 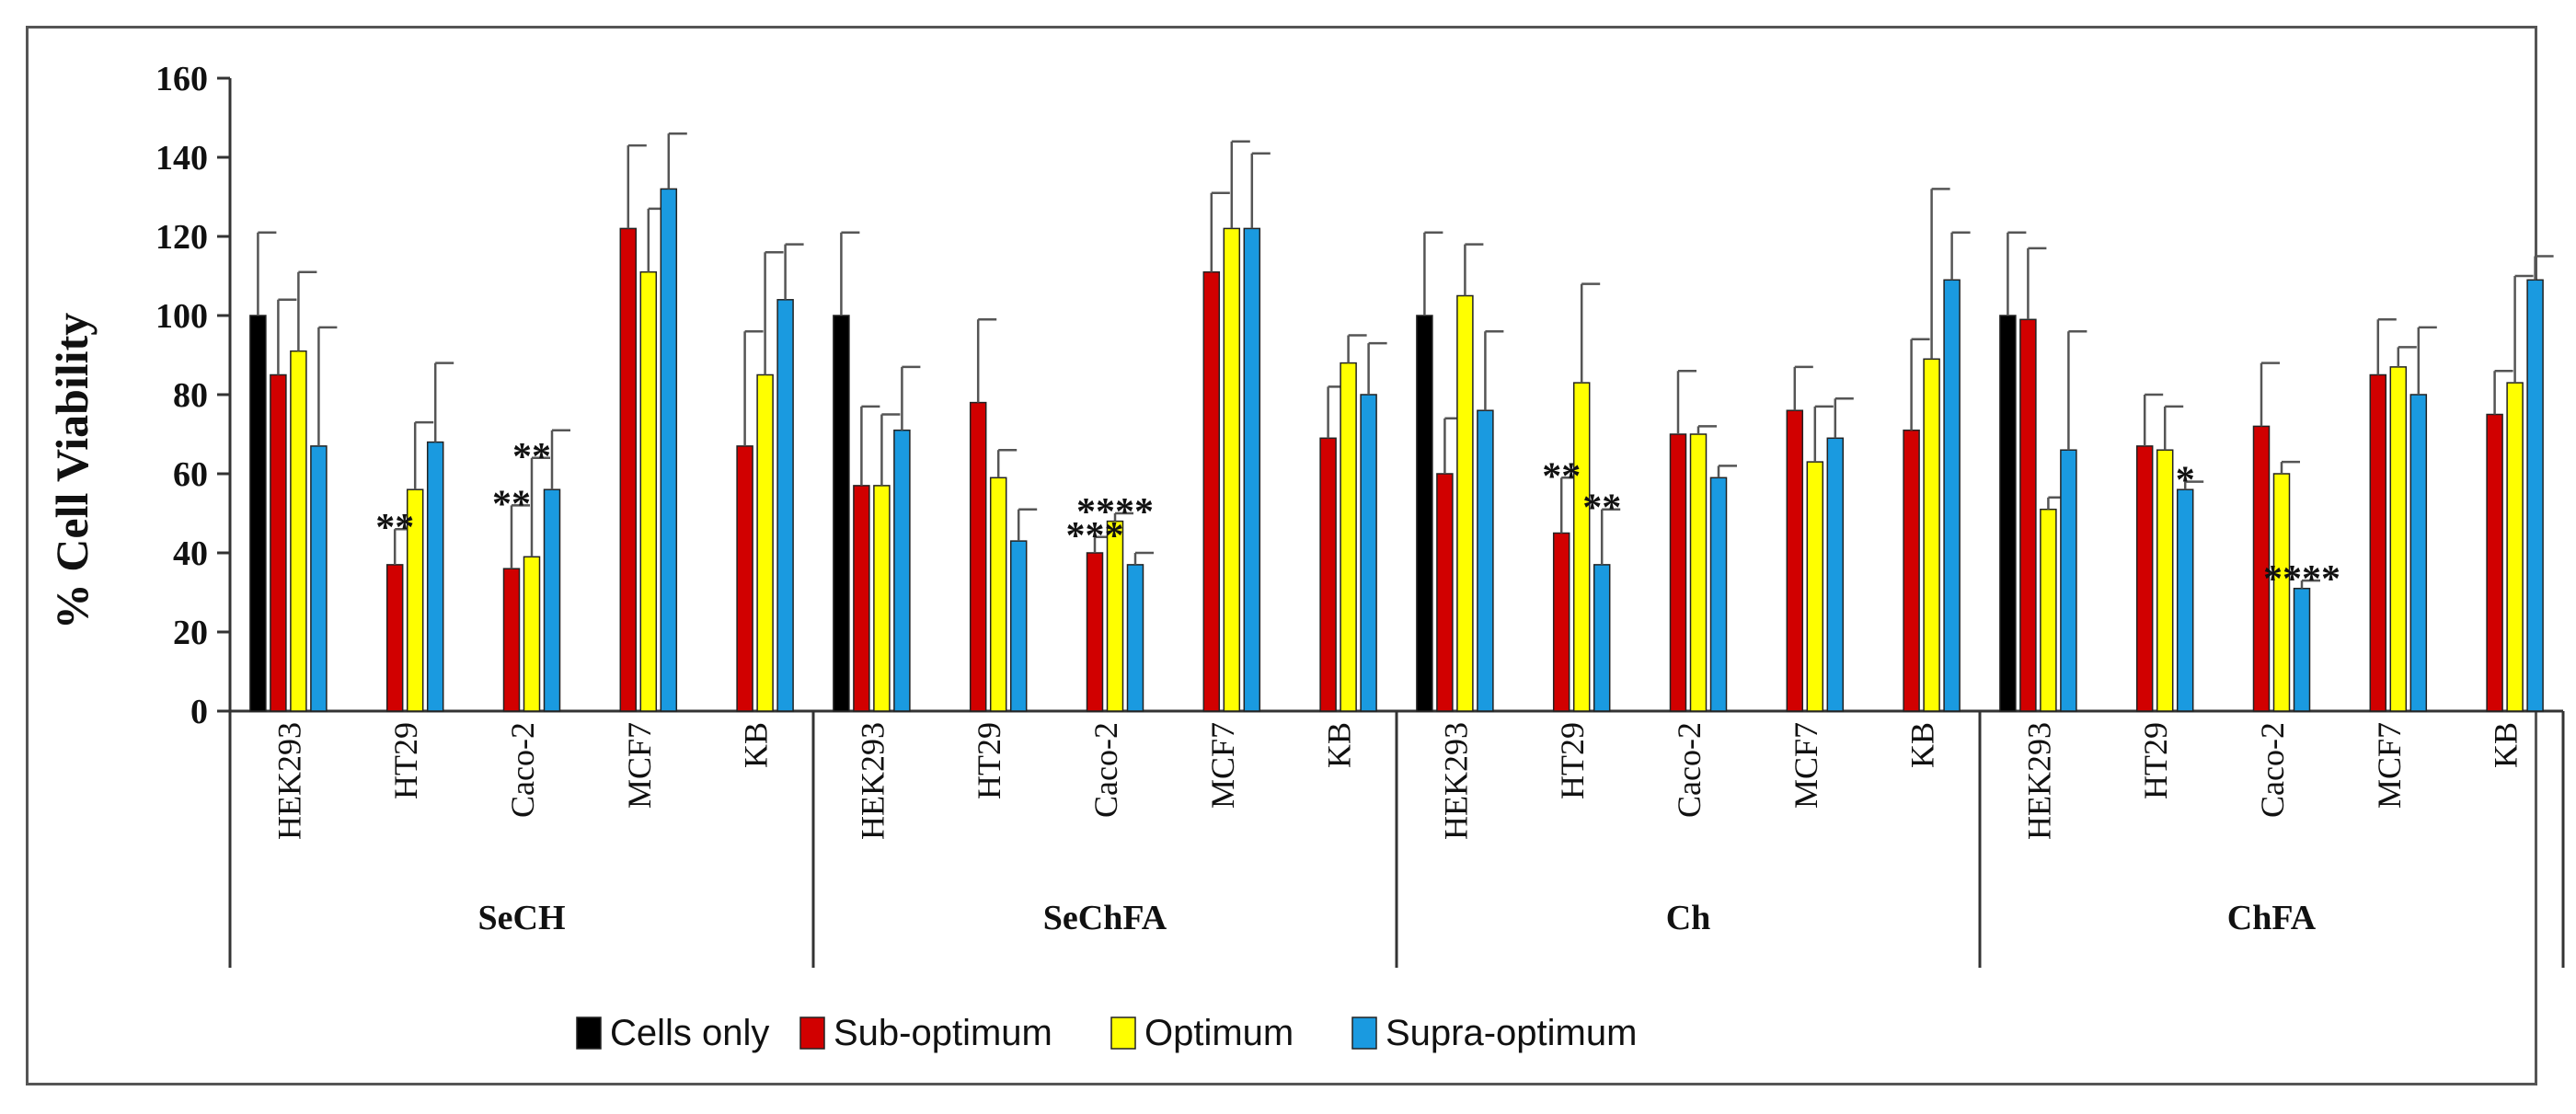 What do you see at coordinates (1511, 1033) in the screenshot?
I see `legend-label: Supra-optimum` at bounding box center [1511, 1033].